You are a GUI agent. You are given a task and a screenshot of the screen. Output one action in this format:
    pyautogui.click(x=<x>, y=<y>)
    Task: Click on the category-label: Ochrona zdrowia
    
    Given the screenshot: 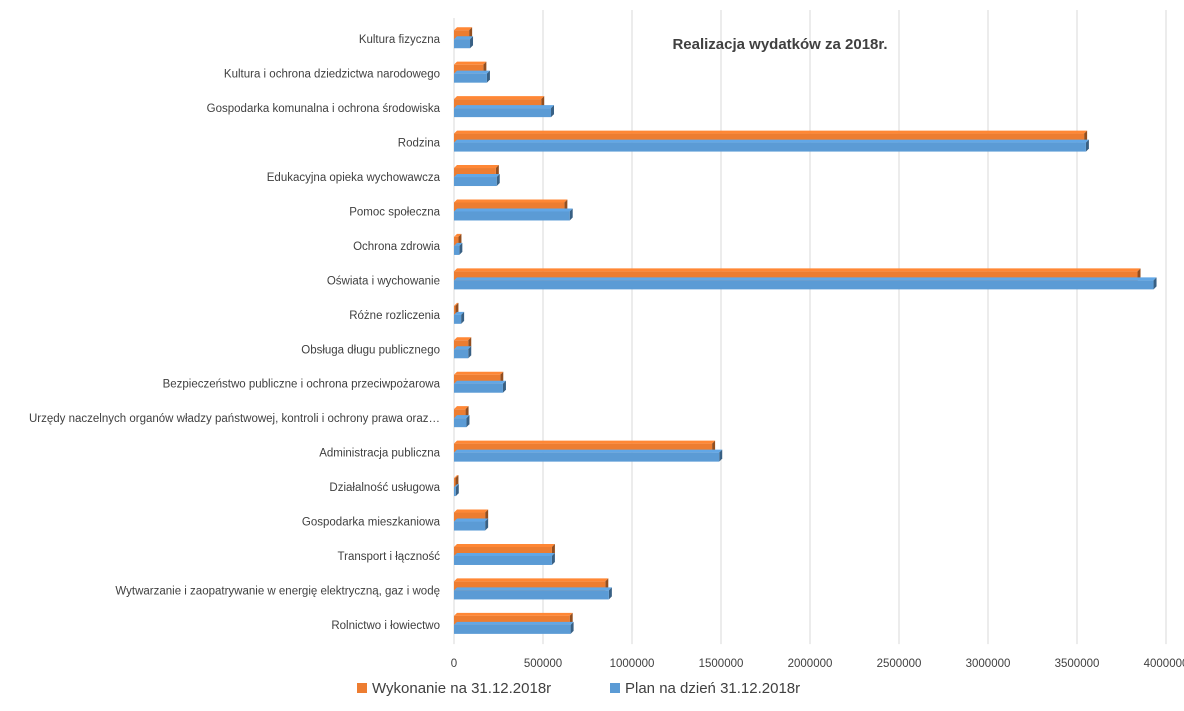 What is the action you would take?
    pyautogui.click(x=397, y=247)
    